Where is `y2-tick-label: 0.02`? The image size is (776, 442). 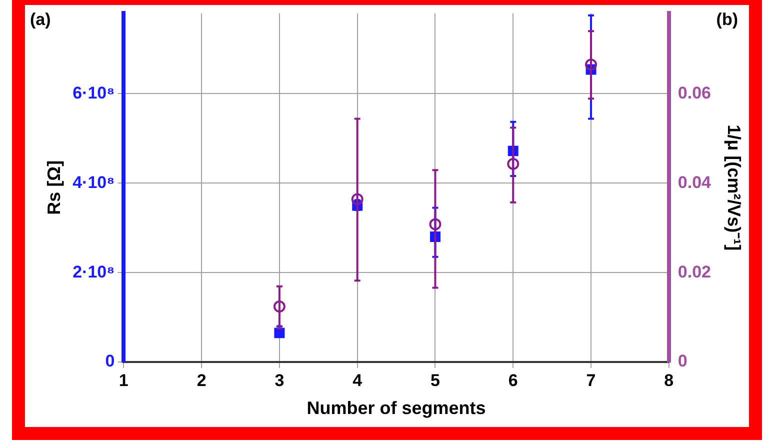 y2-tick-label: 0.02 is located at coordinates (695, 272).